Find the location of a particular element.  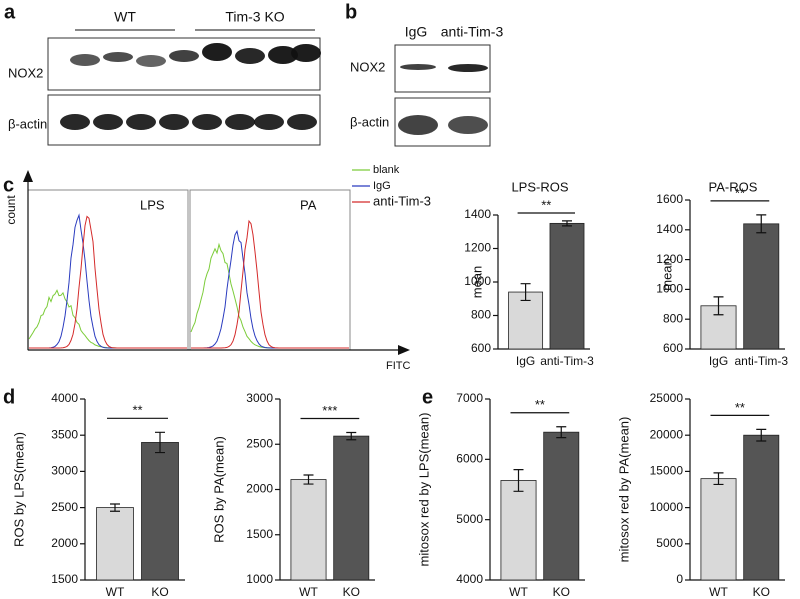

y-axis-label: ROS by PA(mean) is located at coordinates (218, 489).